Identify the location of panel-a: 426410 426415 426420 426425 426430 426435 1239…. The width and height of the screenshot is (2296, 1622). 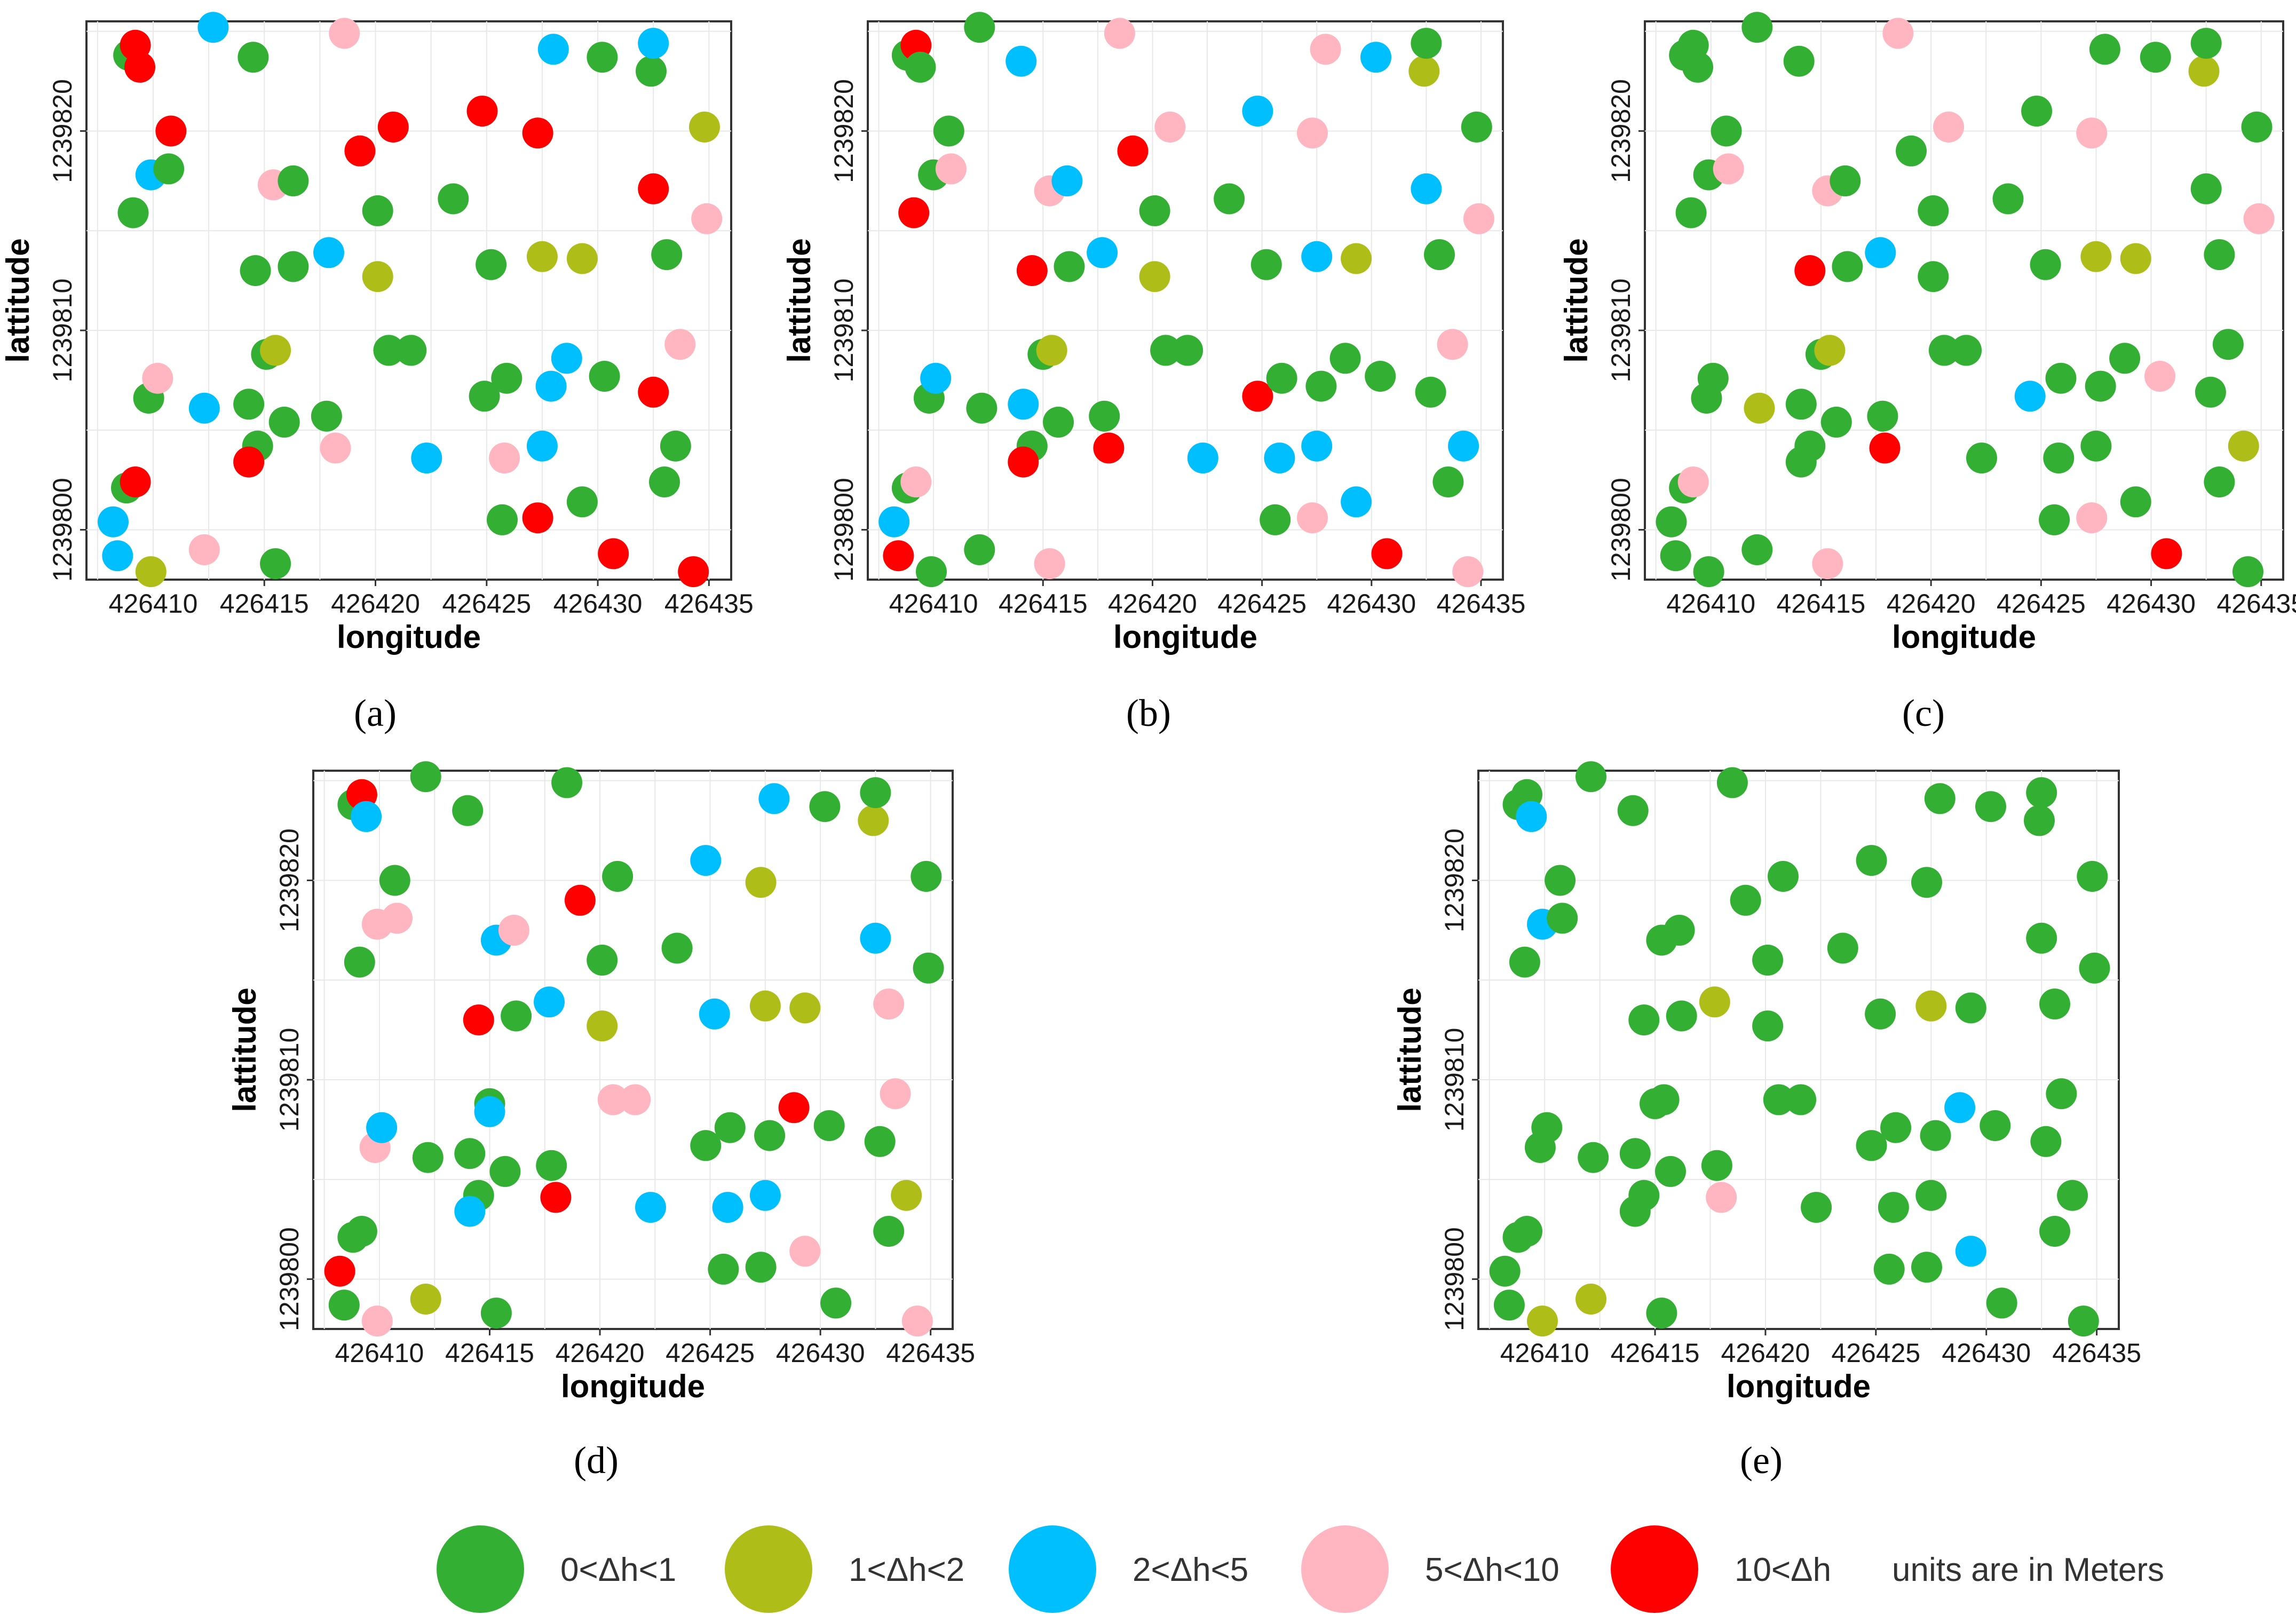
(377, 373).